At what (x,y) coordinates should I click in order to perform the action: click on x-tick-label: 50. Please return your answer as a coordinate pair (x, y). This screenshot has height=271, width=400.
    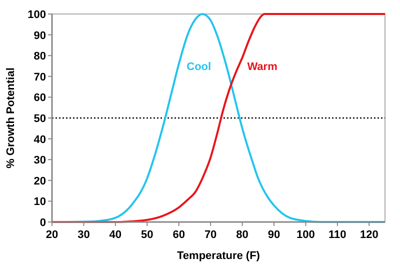
    Looking at the image, I should click on (147, 235).